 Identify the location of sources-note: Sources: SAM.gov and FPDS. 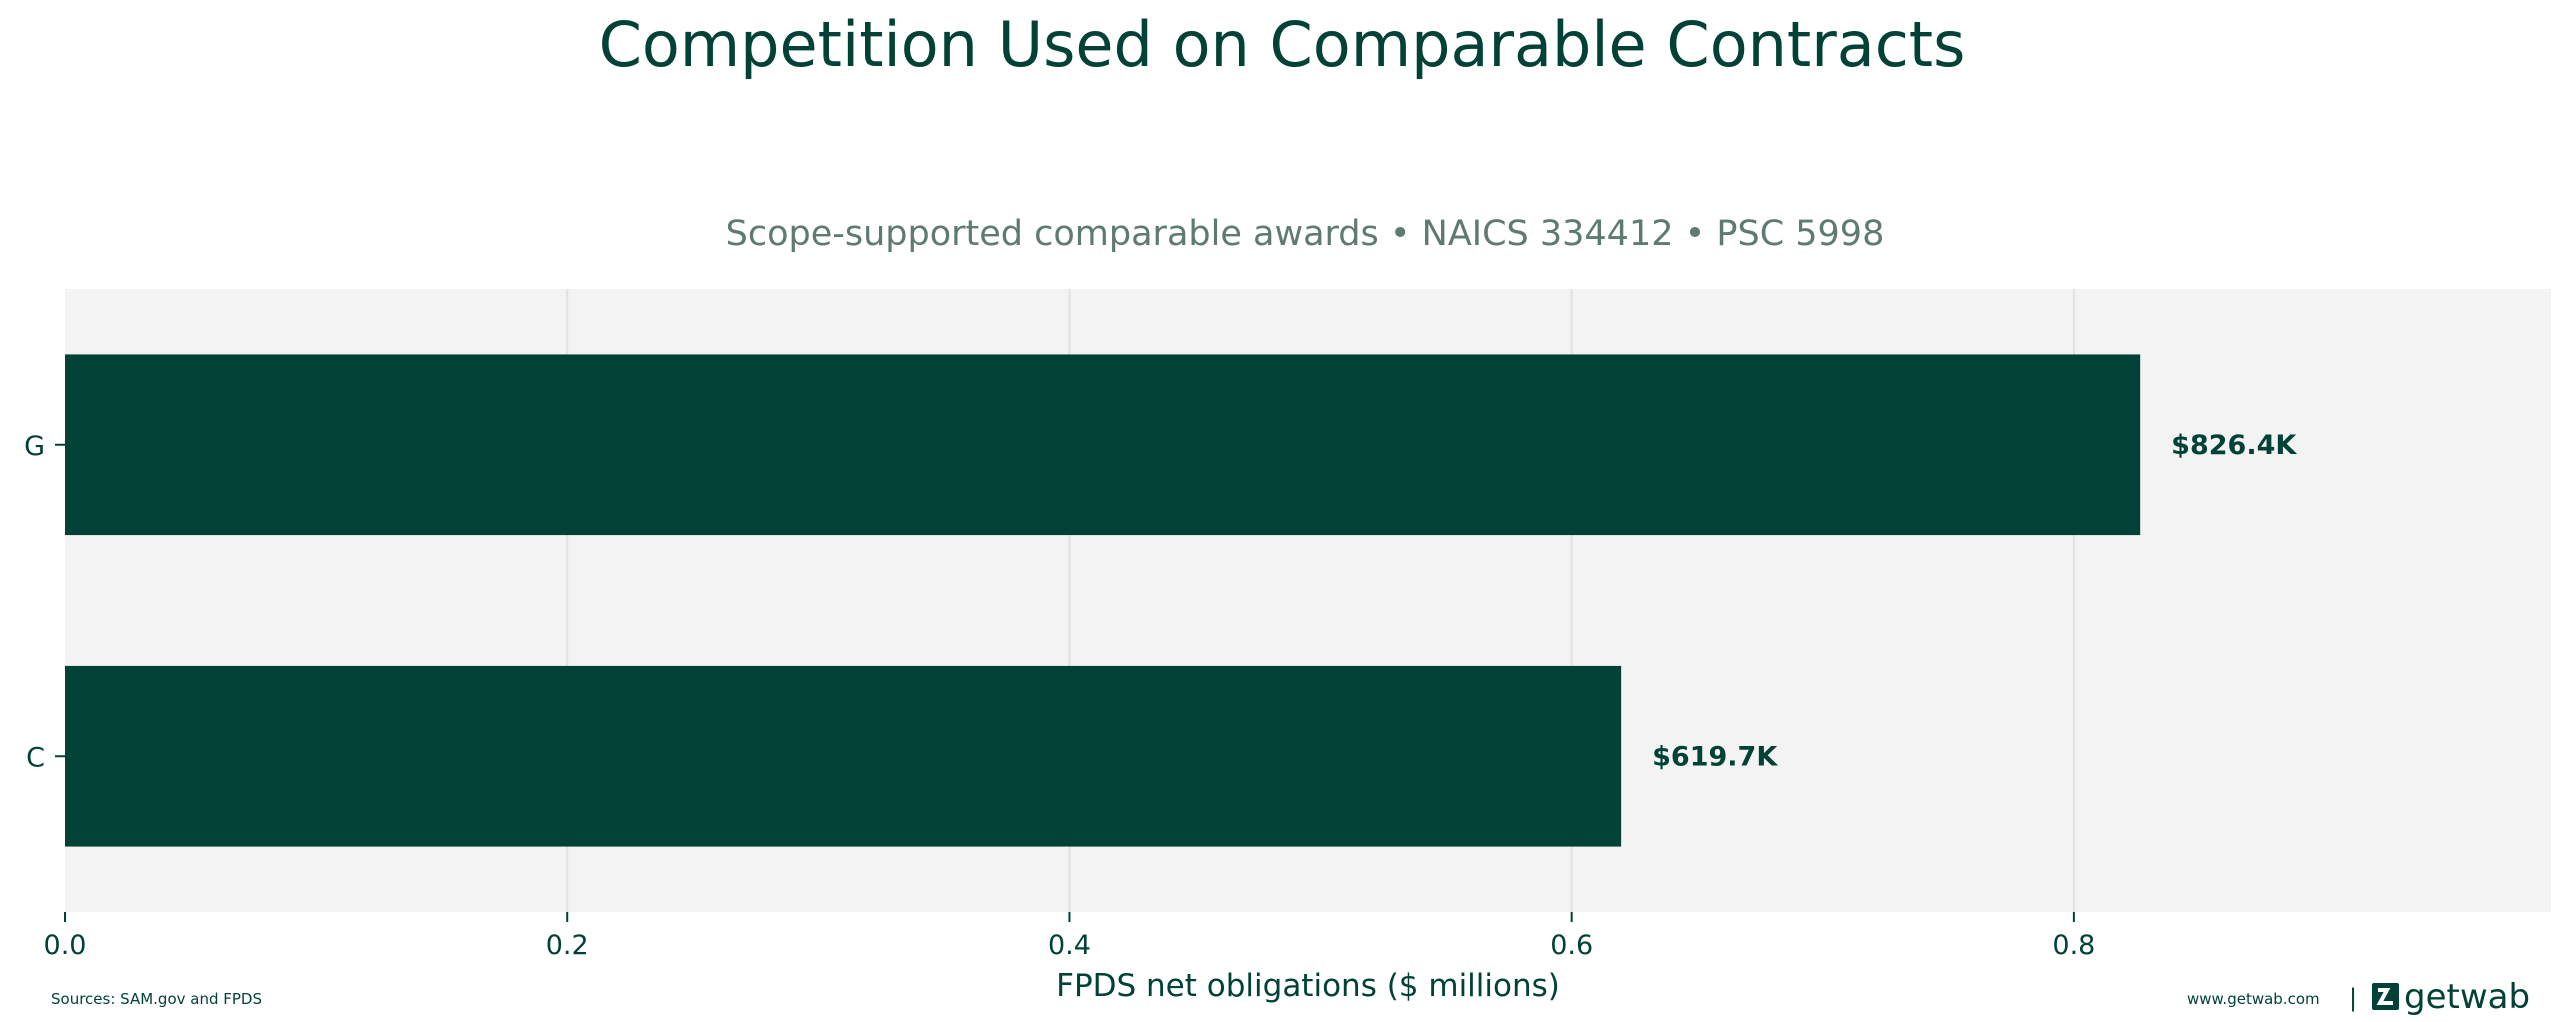
(156, 999).